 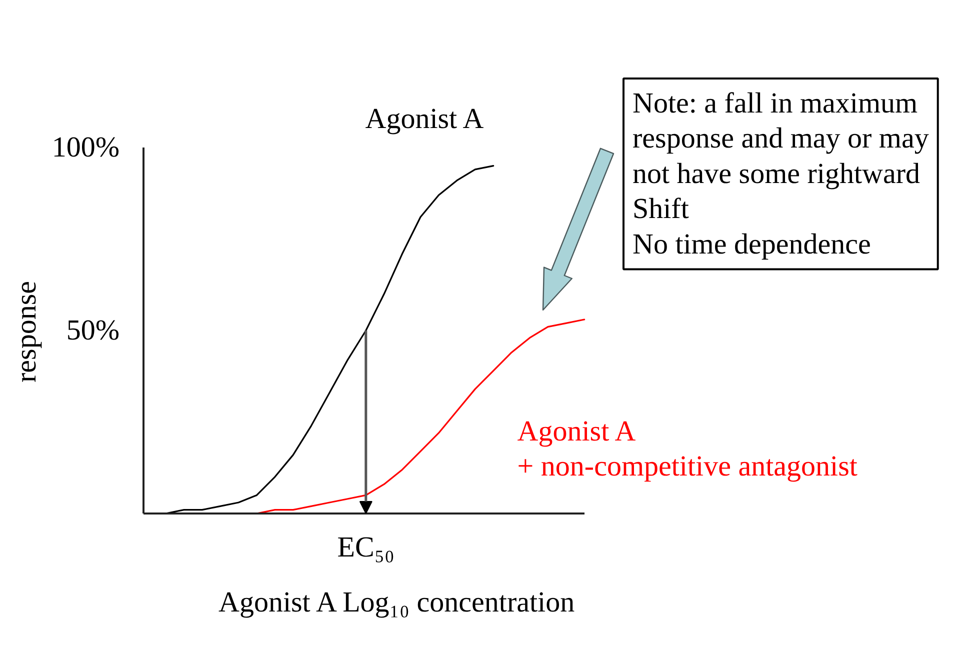 I want to click on x-tick-label: EC₅₀, so click(x=366, y=548).